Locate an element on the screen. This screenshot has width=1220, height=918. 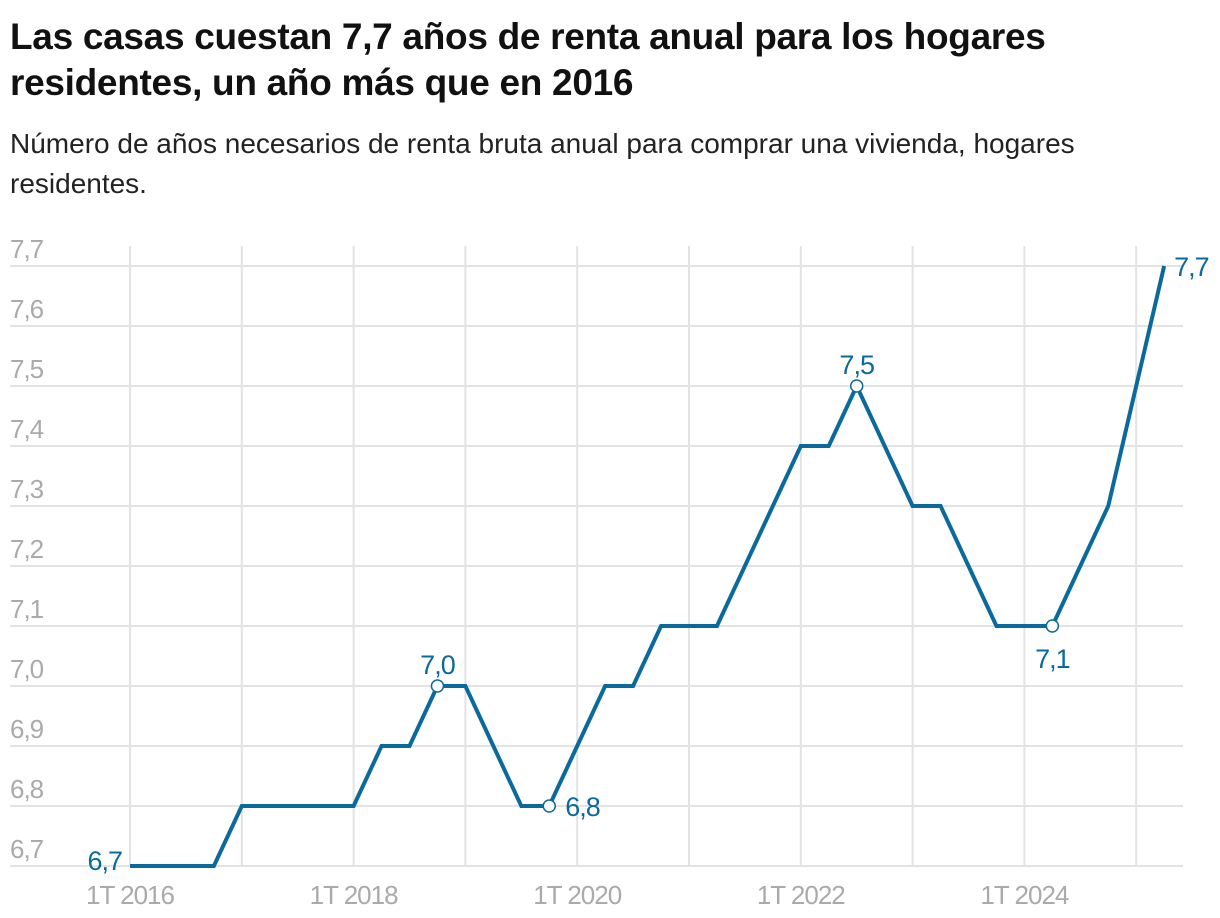
data-label: 7,0 is located at coordinates (437, 665).